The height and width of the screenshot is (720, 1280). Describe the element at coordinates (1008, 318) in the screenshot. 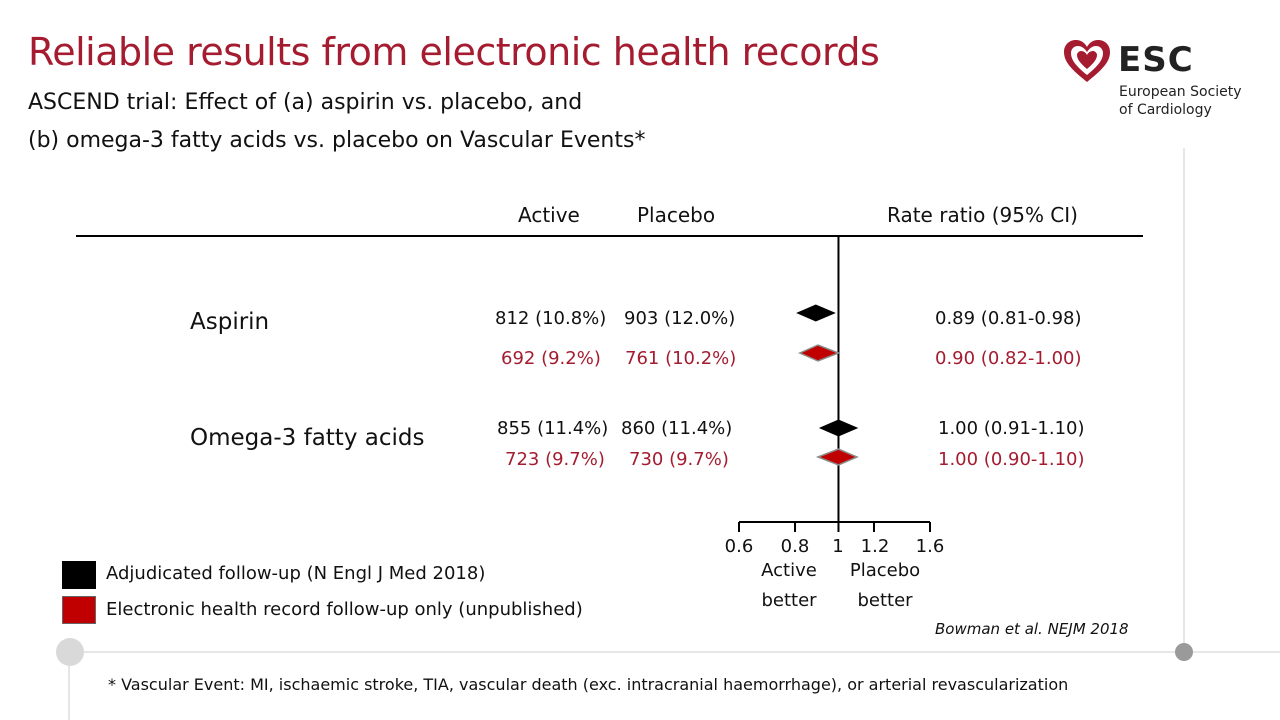

I see `aspirin-adjudicated-ratio: 0.89 (0.81-0.98)` at that location.